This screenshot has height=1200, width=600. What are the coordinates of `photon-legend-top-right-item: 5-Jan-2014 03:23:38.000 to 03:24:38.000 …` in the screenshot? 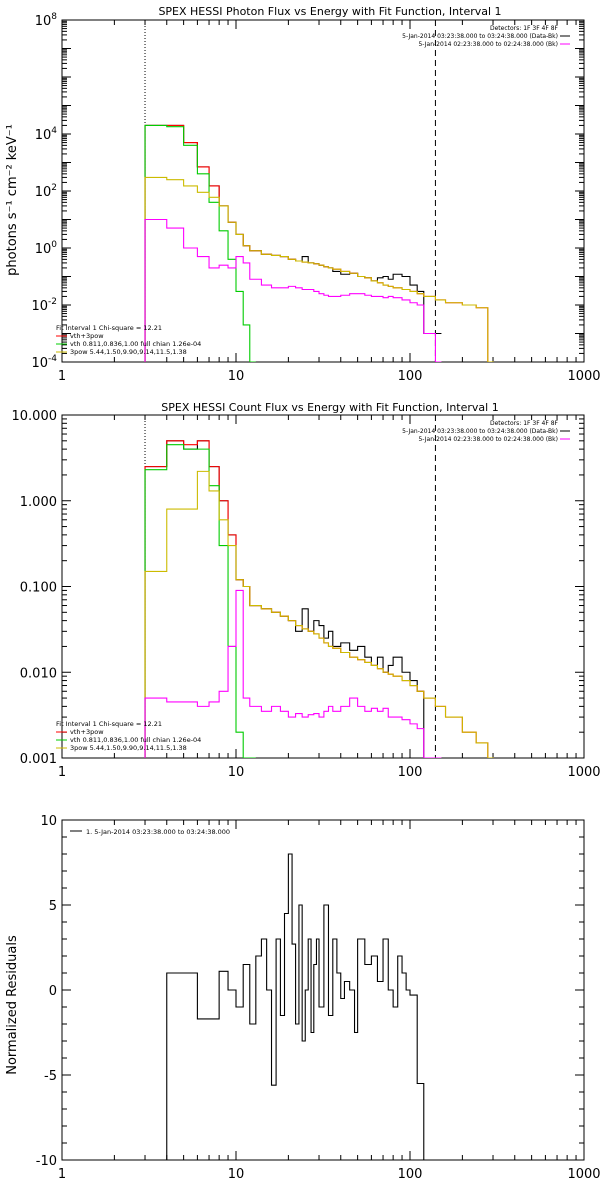 It's located at (480, 36).